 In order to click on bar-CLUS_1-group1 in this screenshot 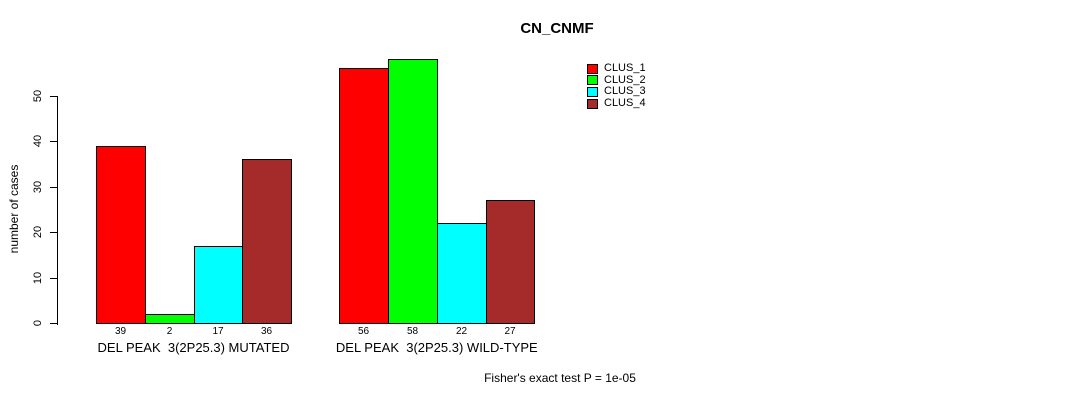, I will do `click(121, 235)`.